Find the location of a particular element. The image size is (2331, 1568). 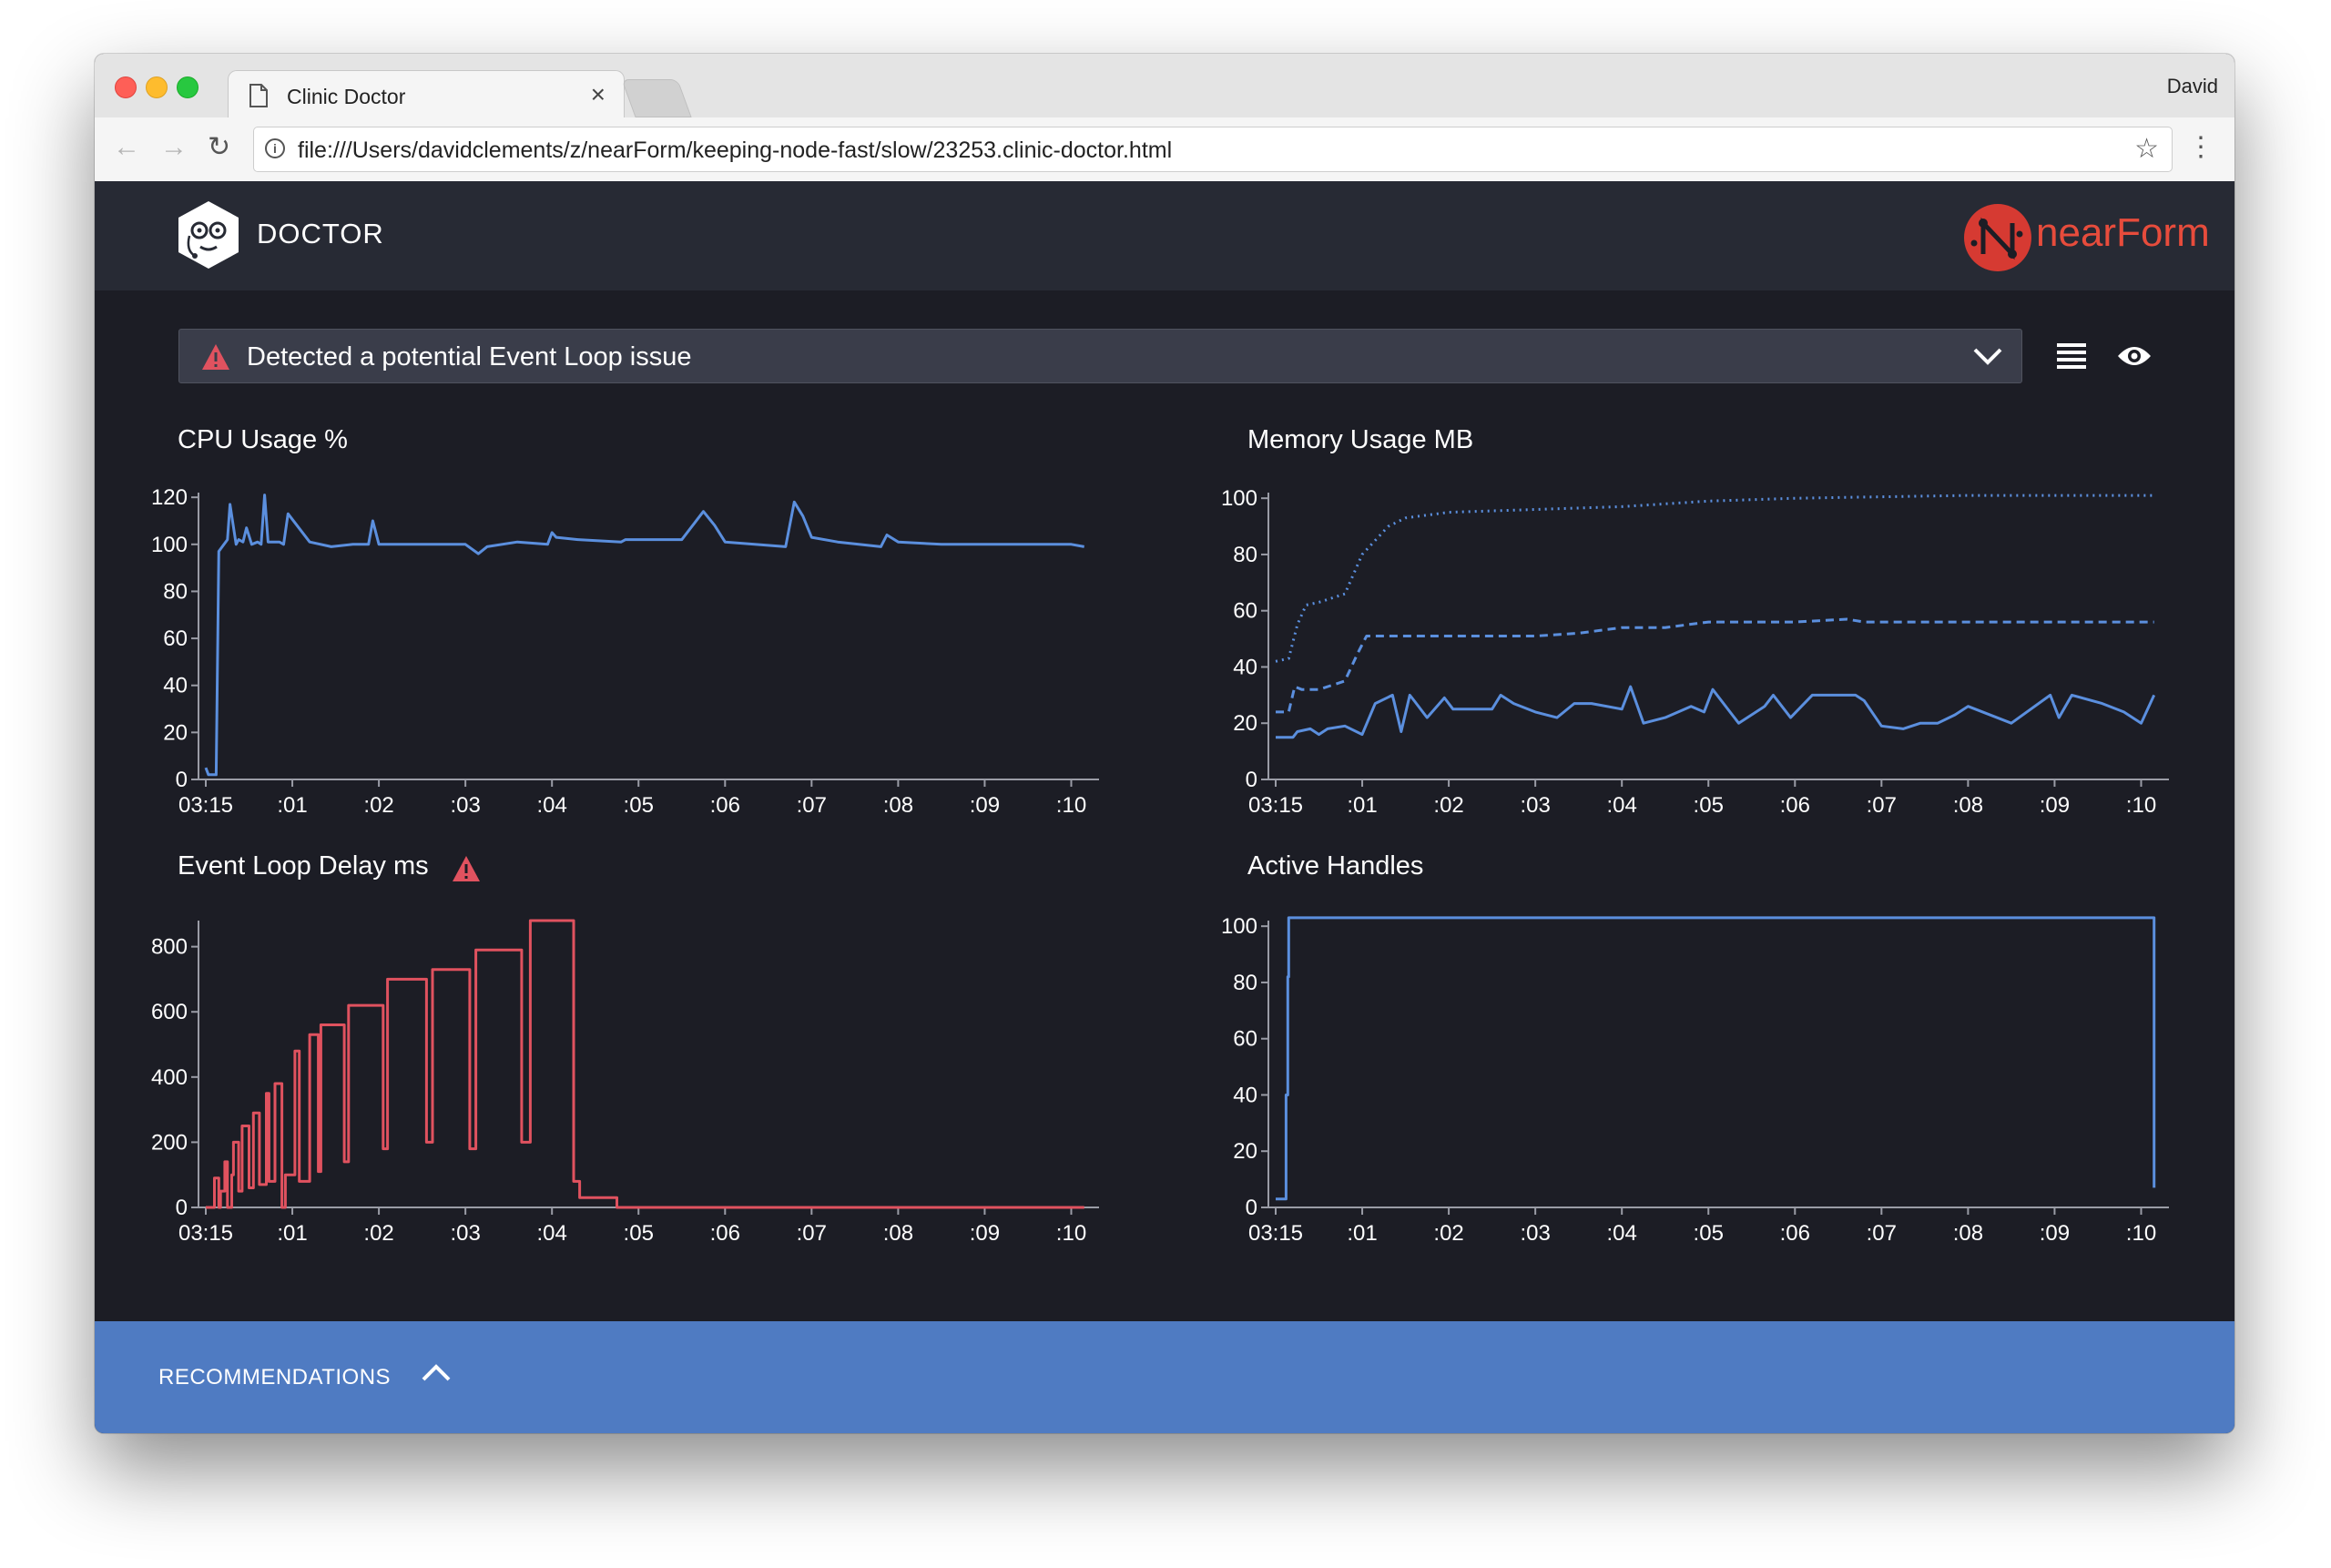

chevron-up-icon is located at coordinates (436, 1373).